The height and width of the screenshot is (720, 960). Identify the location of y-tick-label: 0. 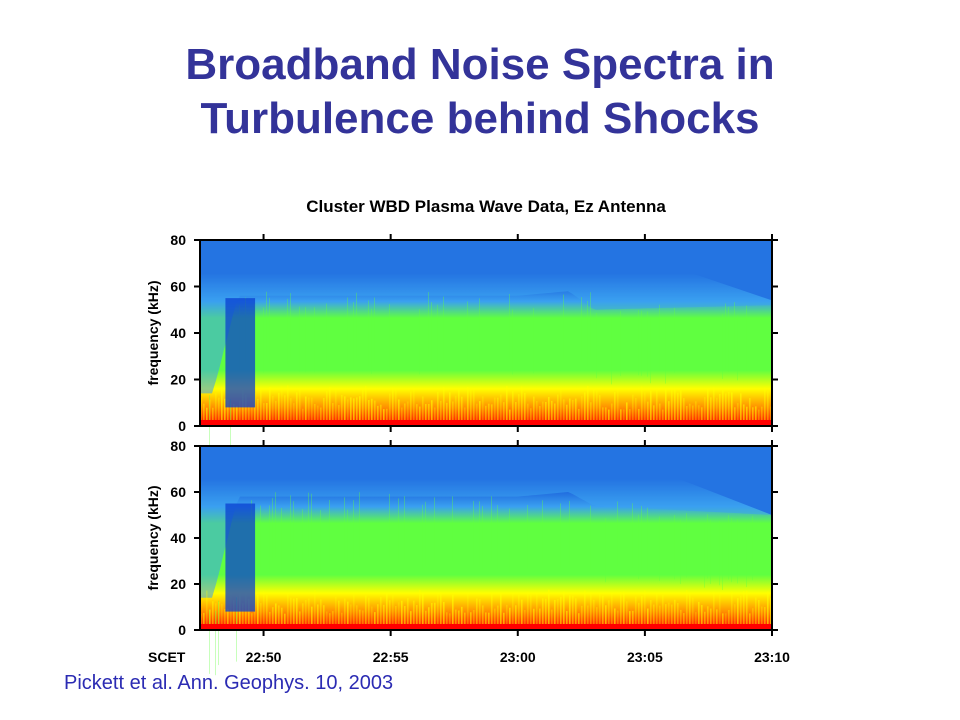
(182, 630).